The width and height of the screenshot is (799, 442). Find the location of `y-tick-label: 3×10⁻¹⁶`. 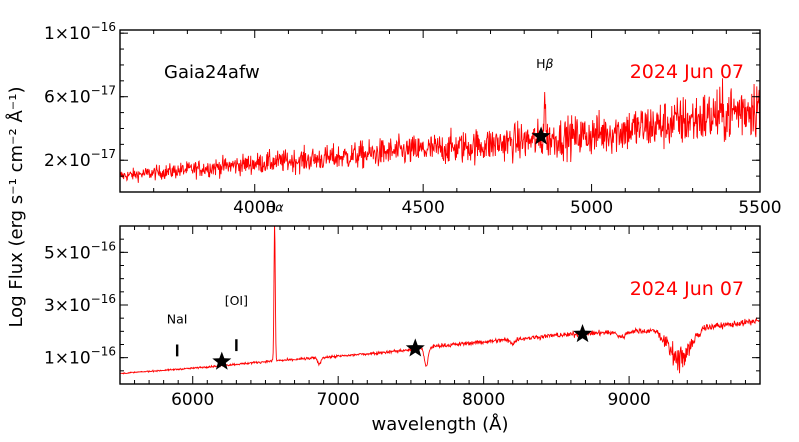

y-tick-label: 3×10⁻¹⁶ is located at coordinates (80, 304).